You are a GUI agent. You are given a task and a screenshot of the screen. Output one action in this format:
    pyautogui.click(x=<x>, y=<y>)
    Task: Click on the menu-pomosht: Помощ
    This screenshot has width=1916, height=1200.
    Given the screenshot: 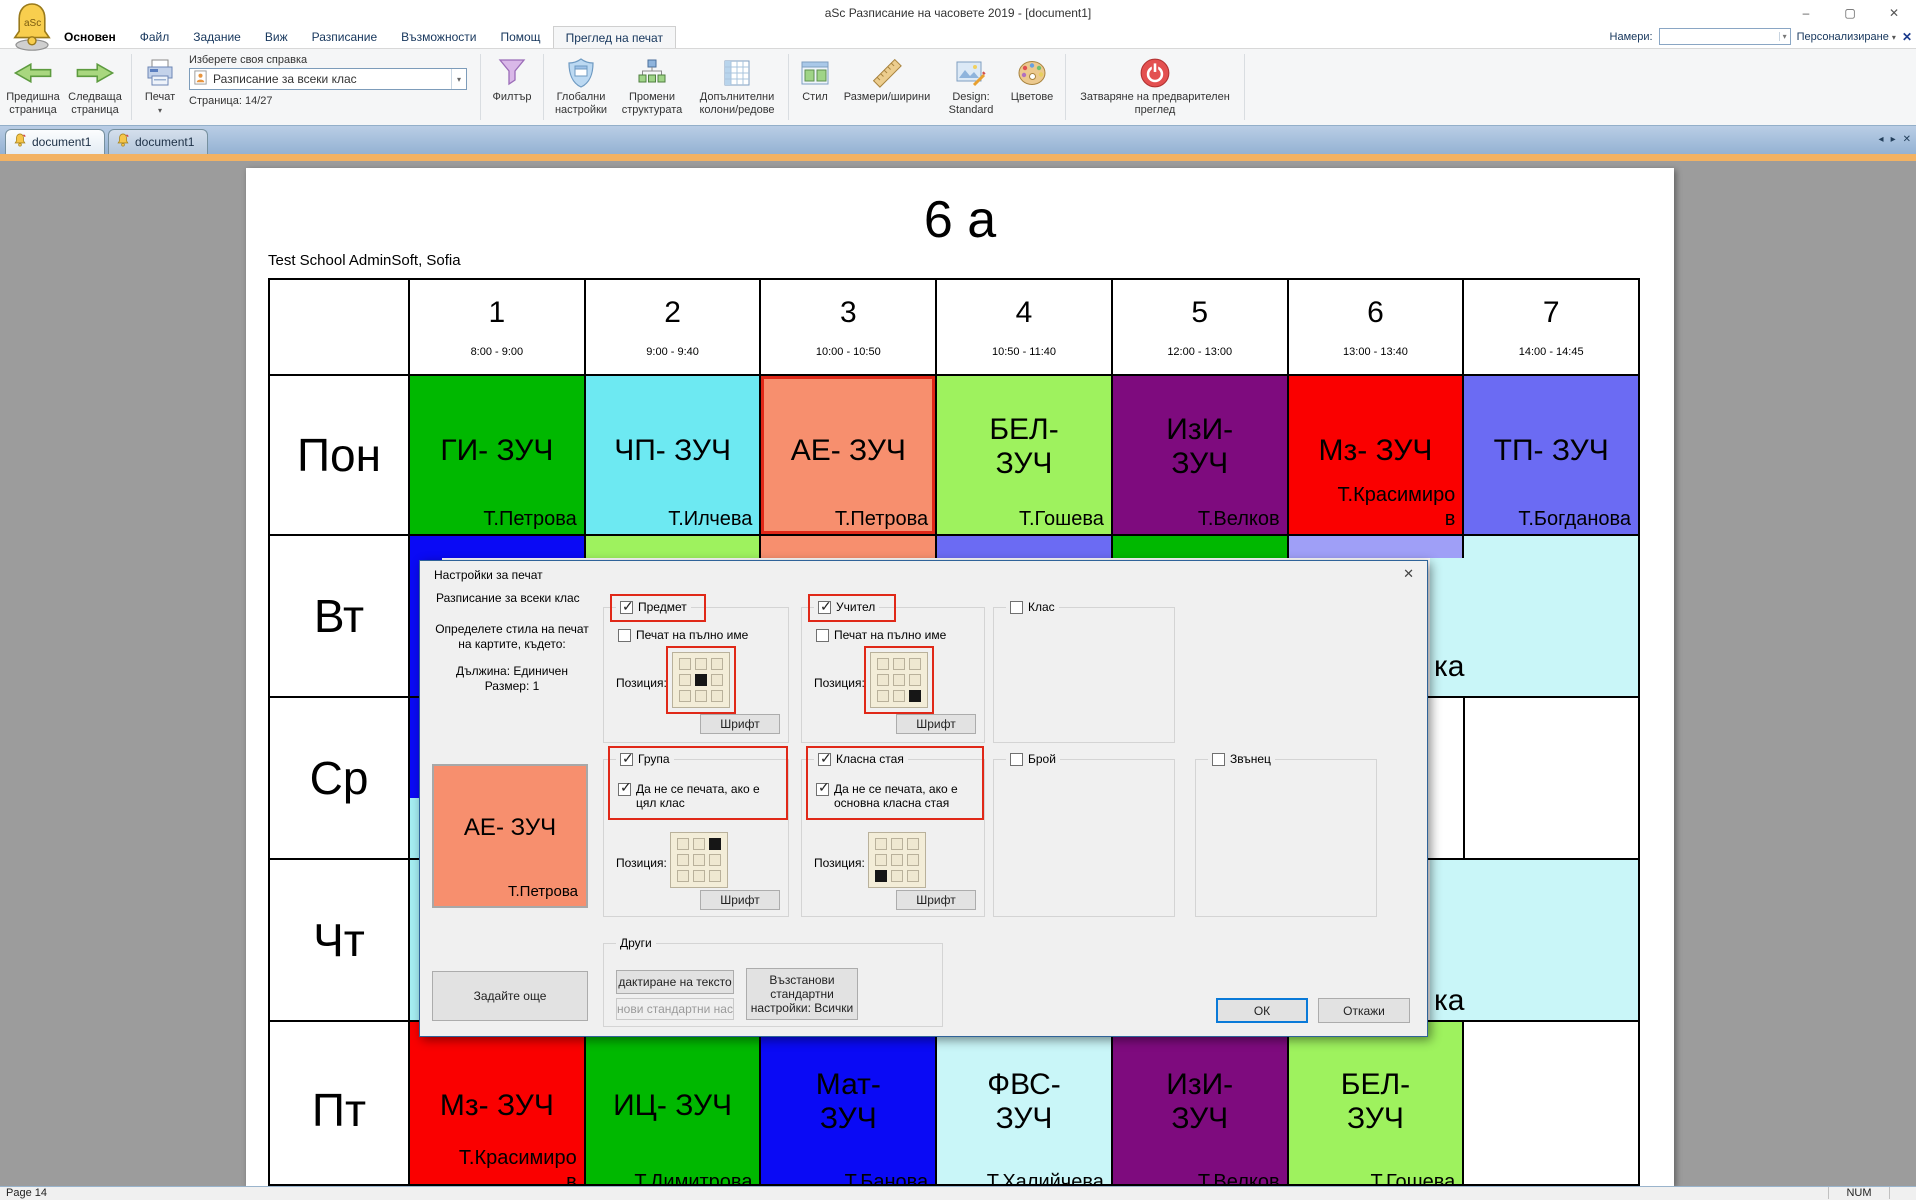 What is the action you would take?
    pyautogui.click(x=520, y=37)
    